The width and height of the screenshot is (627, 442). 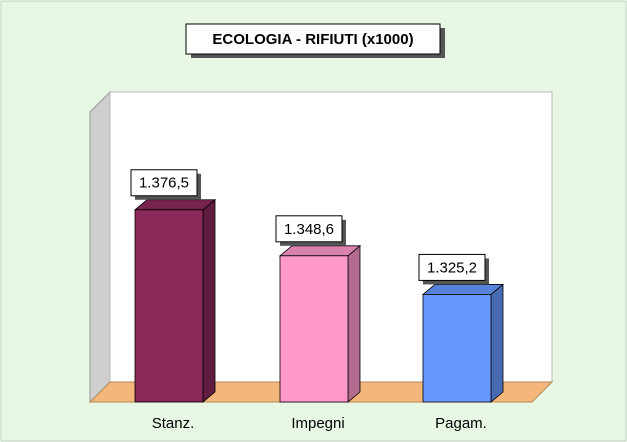 I want to click on x-tick-label: Impegni, so click(x=317, y=423).